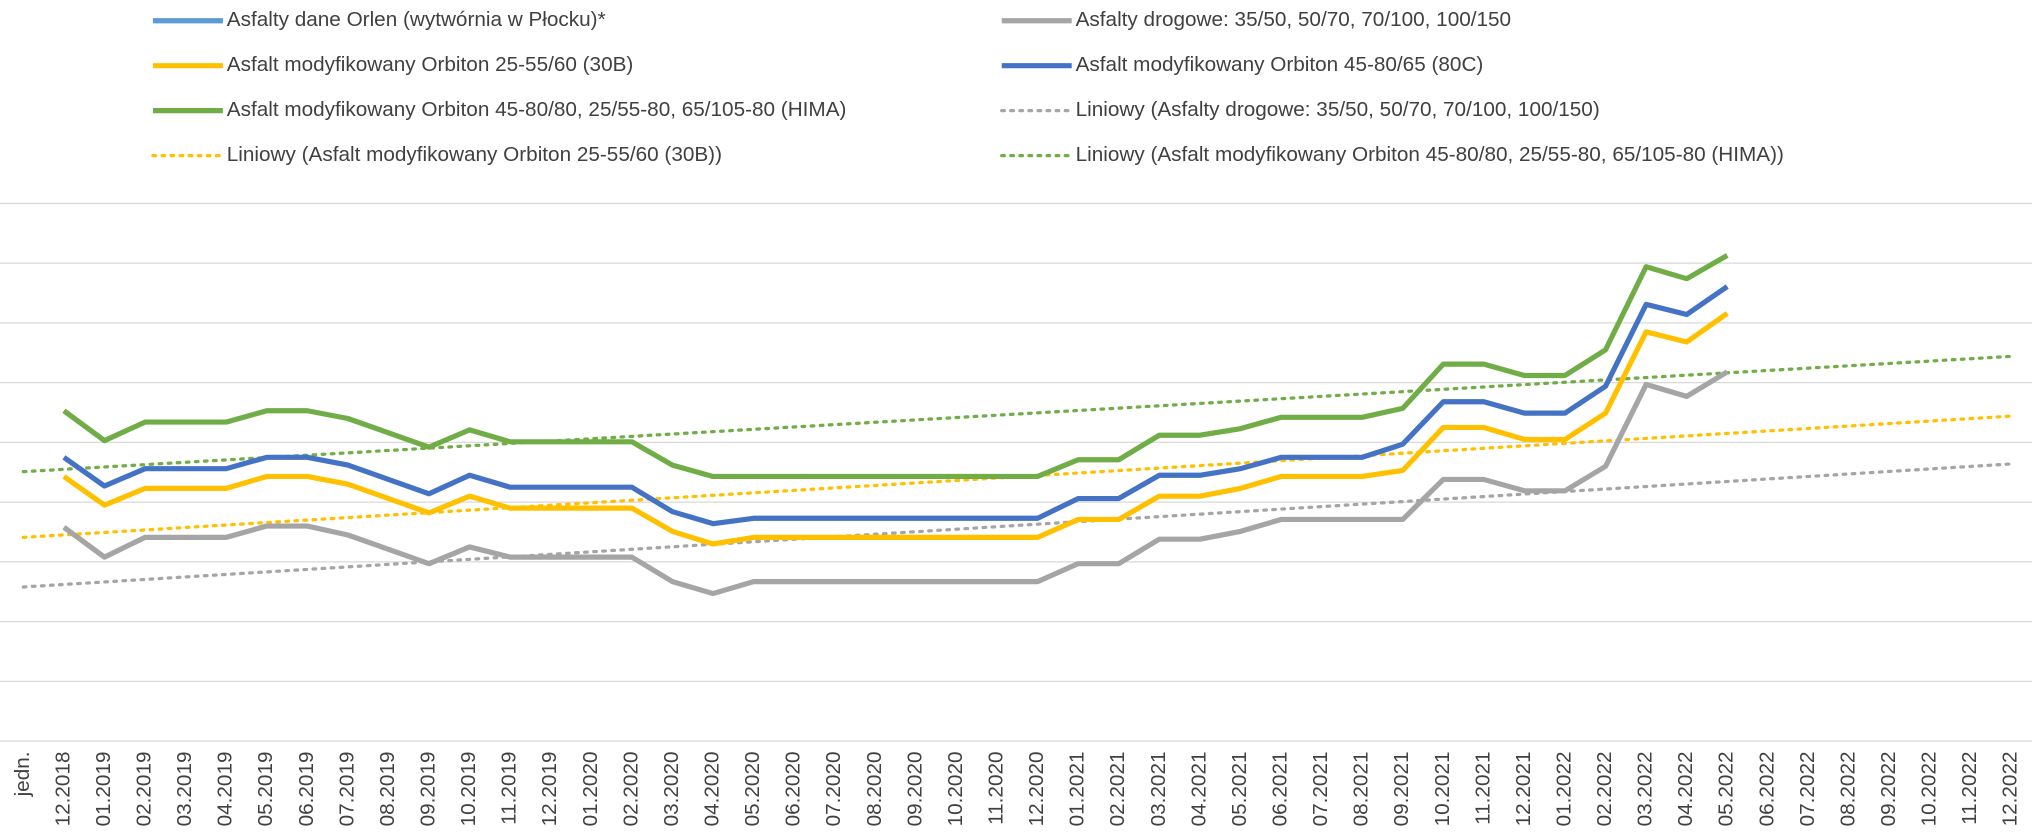 The height and width of the screenshot is (837, 2032). What do you see at coordinates (1929, 788) in the screenshot?
I see `x-tick-label: 10.2022` at bounding box center [1929, 788].